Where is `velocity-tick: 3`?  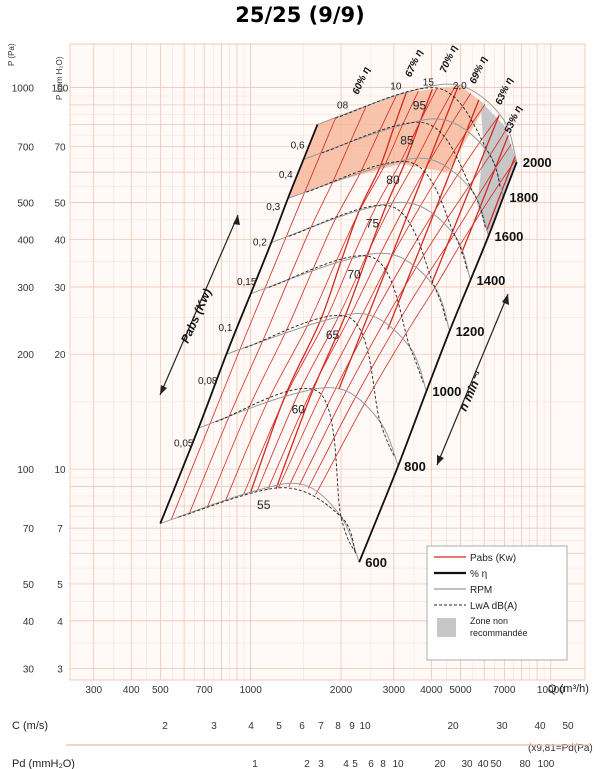 velocity-tick: 3 is located at coordinates (214, 726).